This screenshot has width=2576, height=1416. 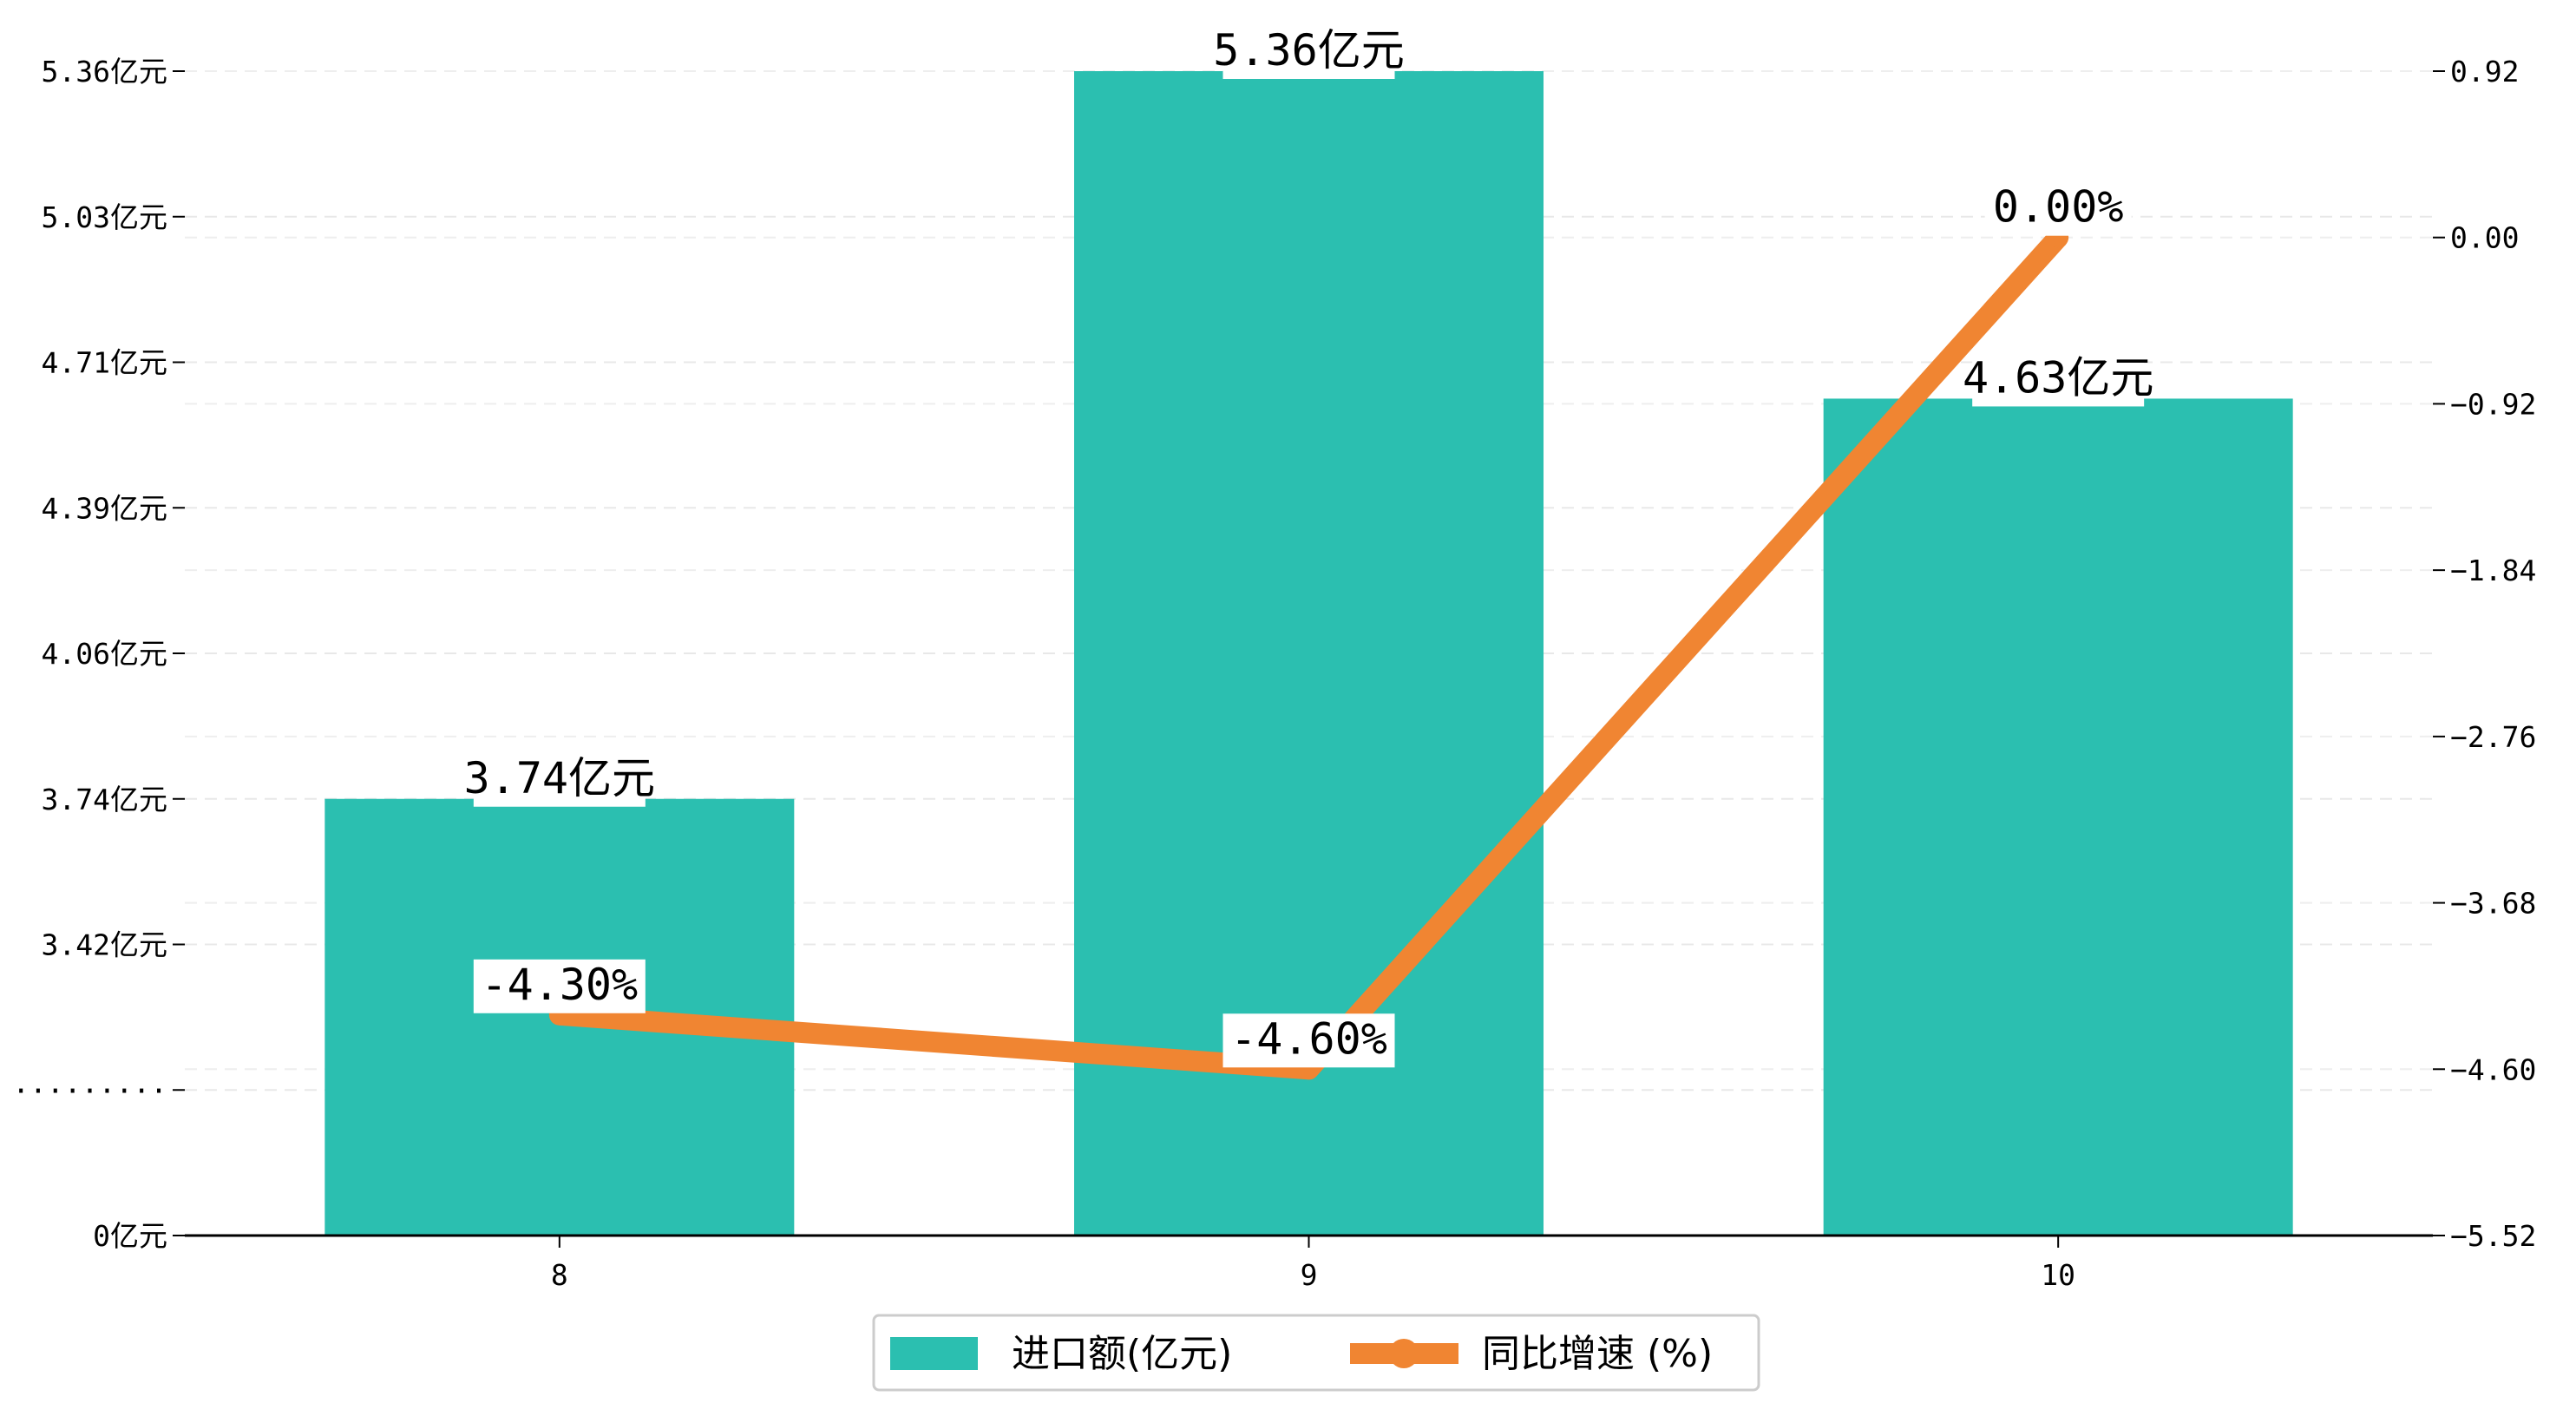 What do you see at coordinates (104, 945) in the screenshot?
I see `y-tick-label-left: 3.42亿元` at bounding box center [104, 945].